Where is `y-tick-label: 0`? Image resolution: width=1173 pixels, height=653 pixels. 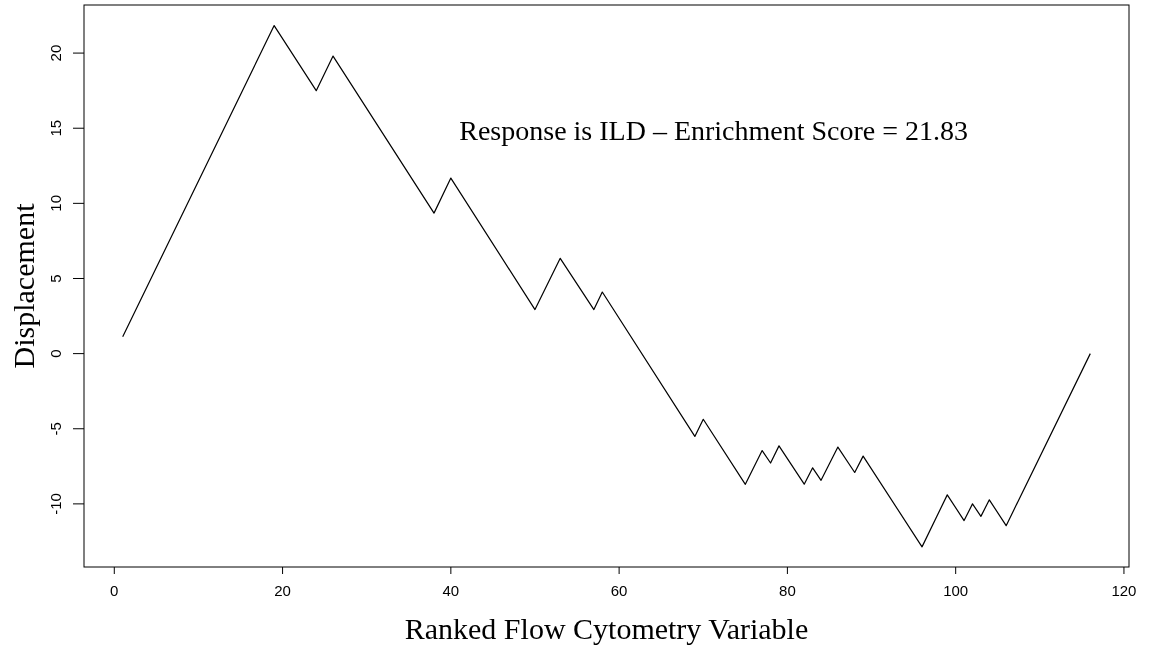
y-tick-label: 0 is located at coordinates (55, 353).